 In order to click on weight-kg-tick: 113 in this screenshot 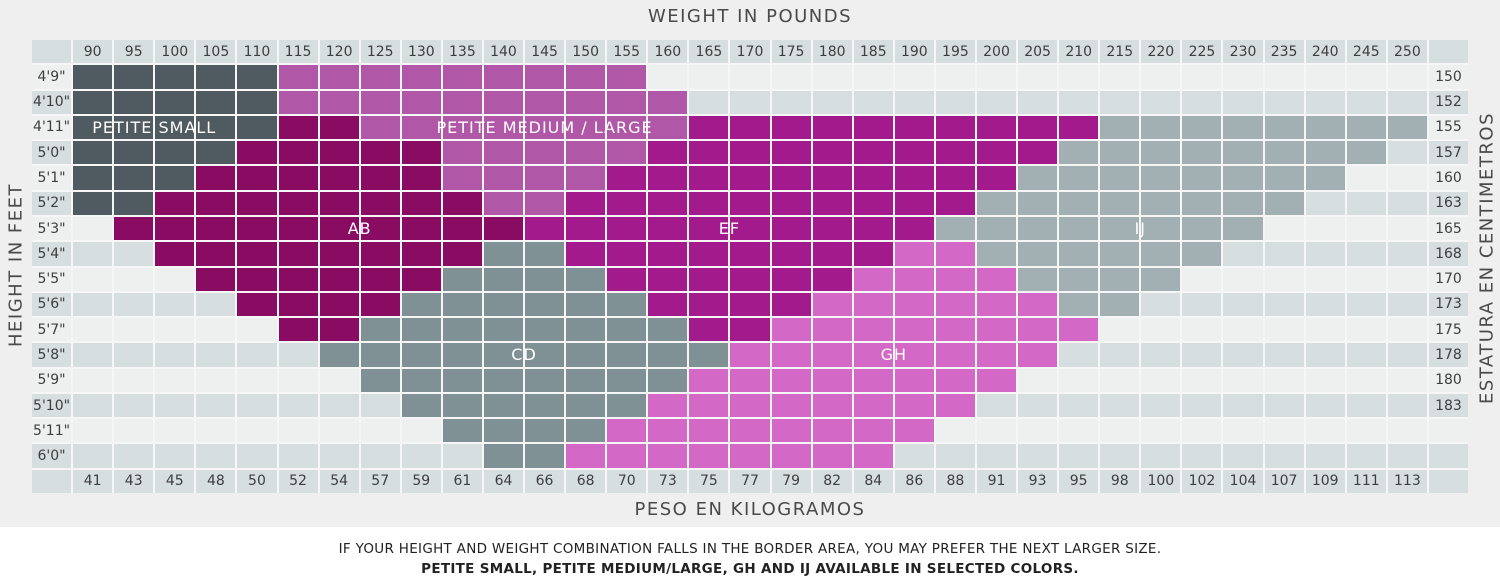, I will do `click(1407, 481)`.